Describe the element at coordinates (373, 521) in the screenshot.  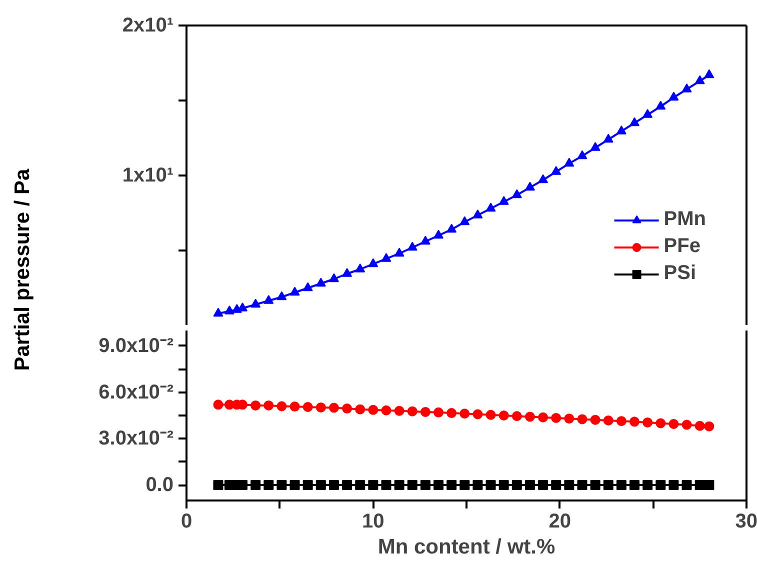
I see `x-tick-label: 10` at that location.